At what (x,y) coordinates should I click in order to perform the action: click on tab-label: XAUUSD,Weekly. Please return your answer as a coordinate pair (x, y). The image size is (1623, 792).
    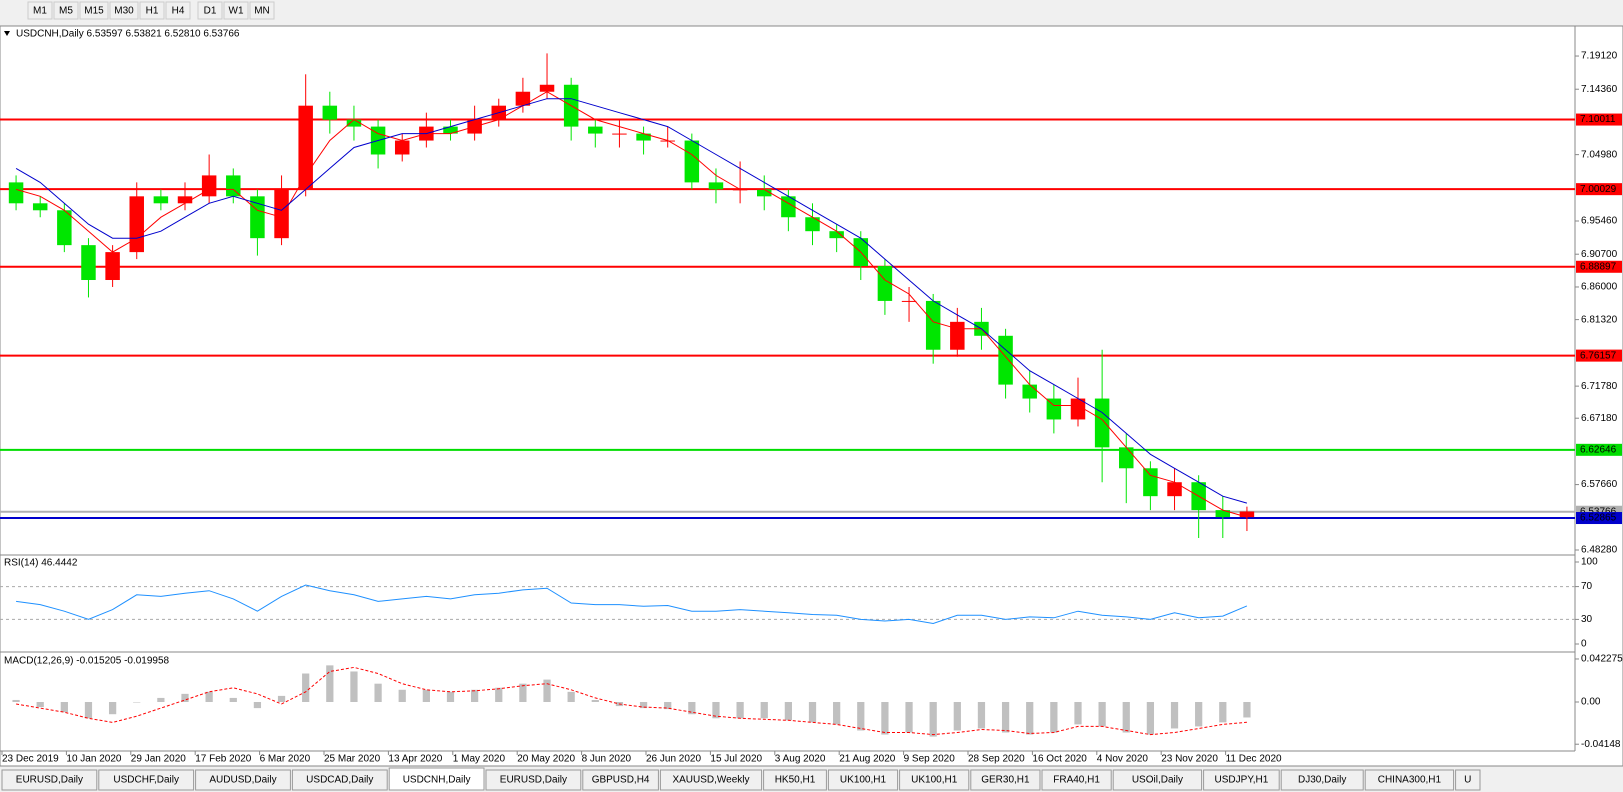
    Looking at the image, I should click on (710, 780).